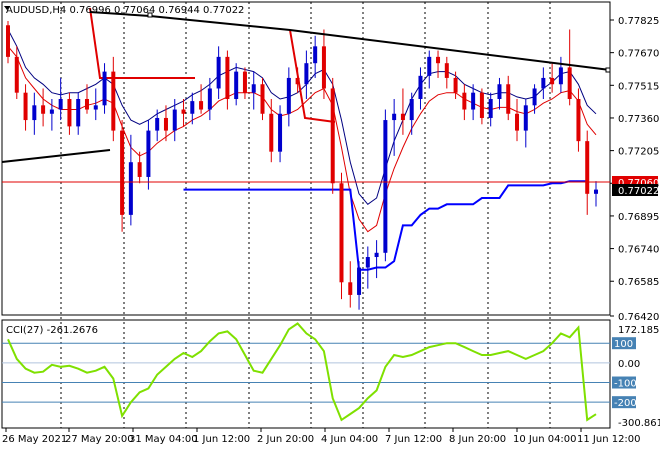  What do you see at coordinates (609, 439) in the screenshot?
I see `time-tick-label: 11 Jun 12:00` at bounding box center [609, 439].